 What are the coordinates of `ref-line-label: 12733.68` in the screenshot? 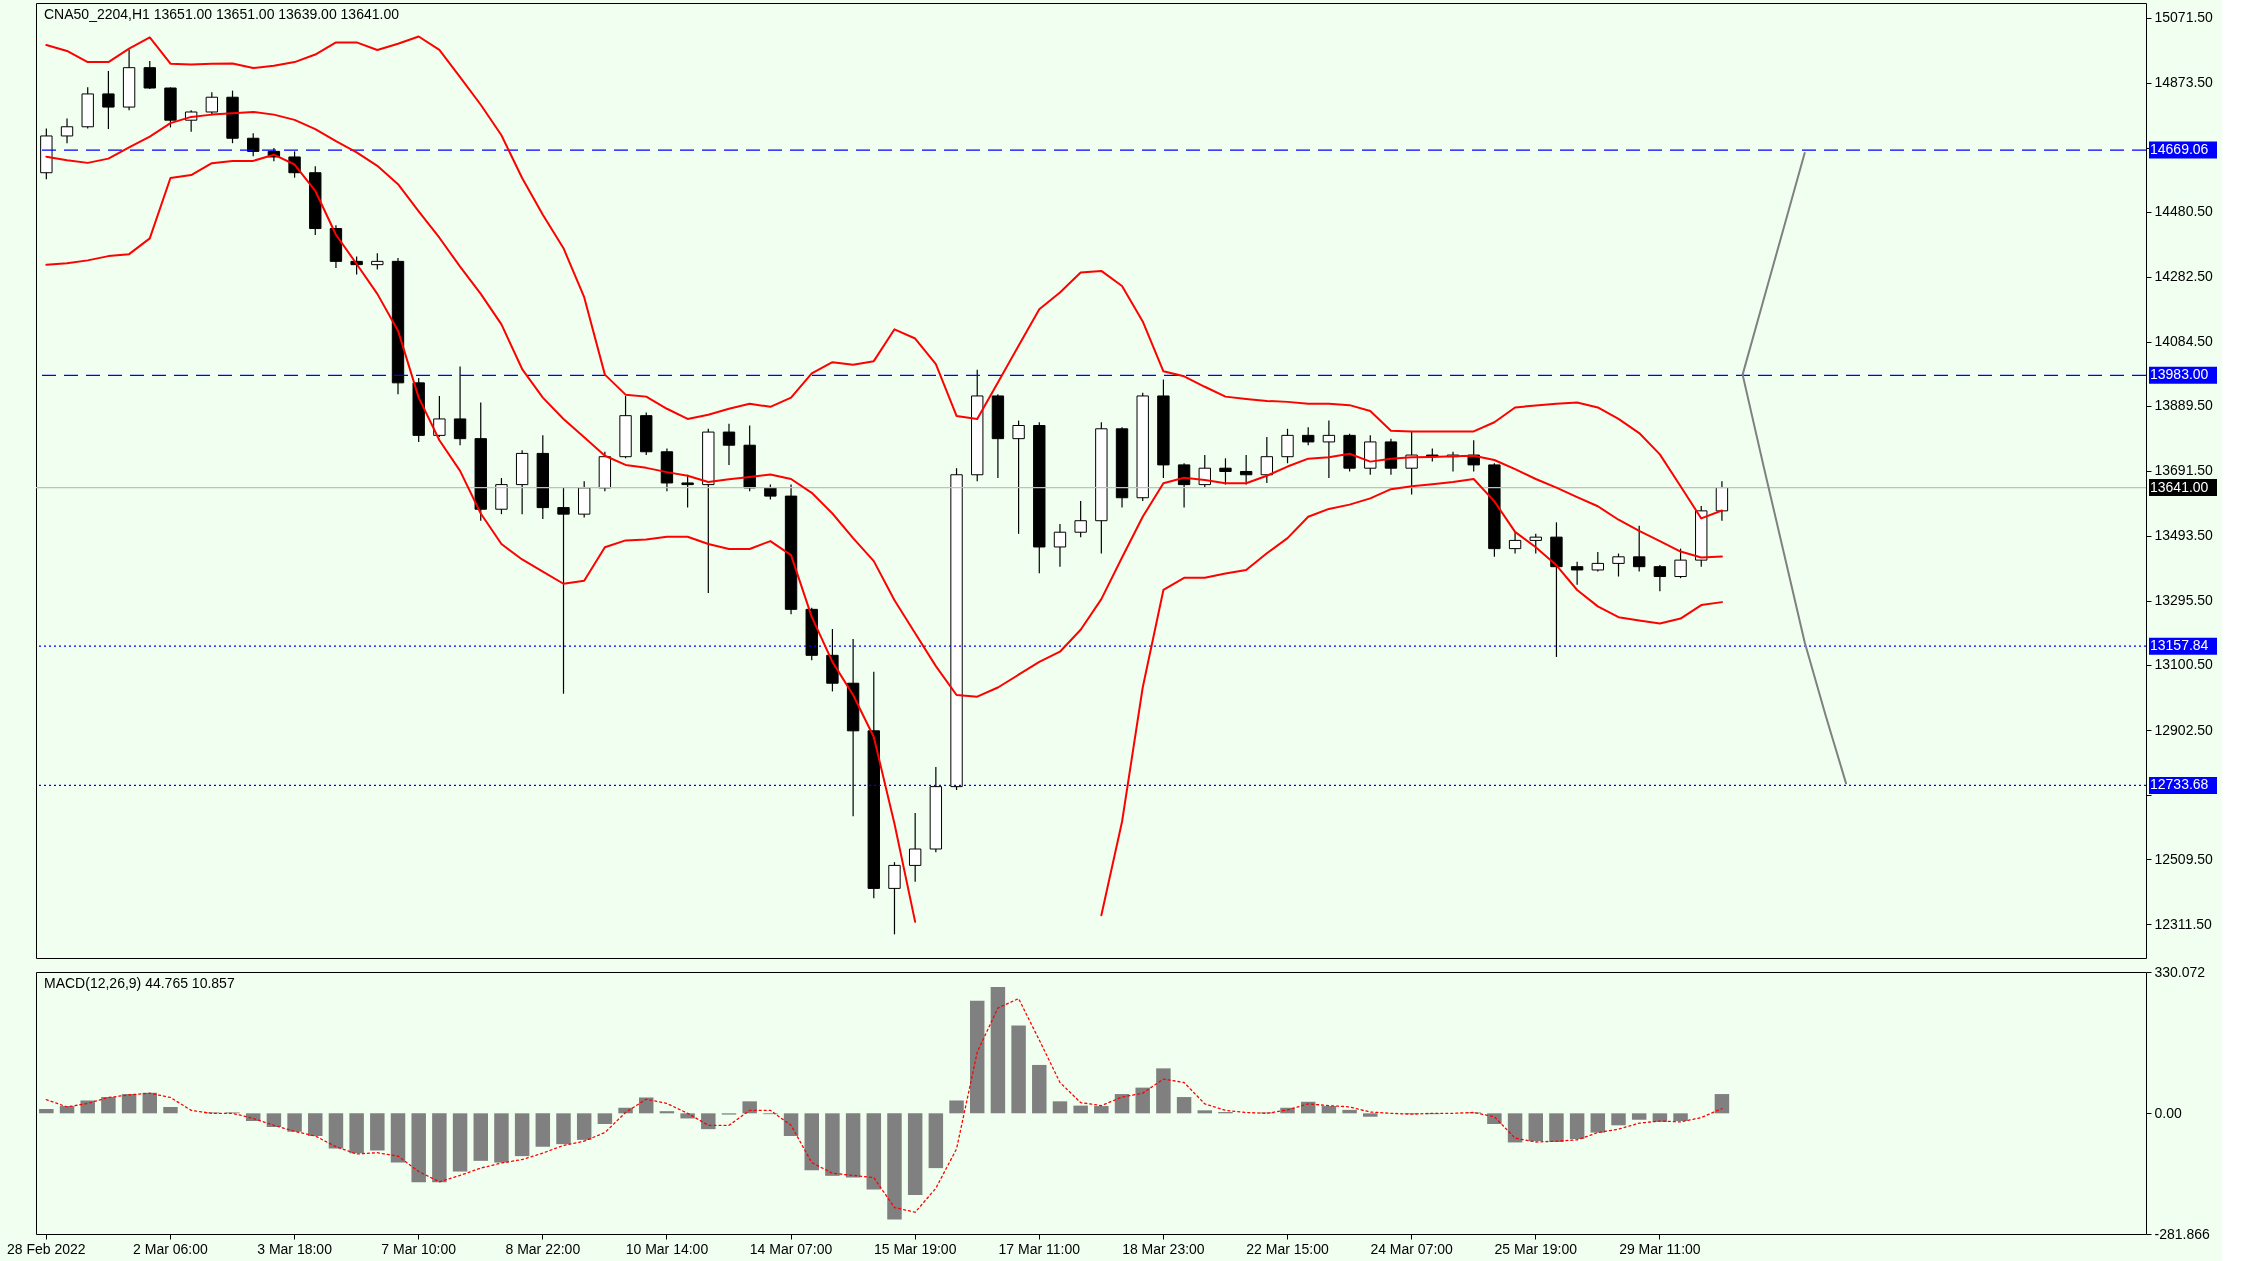 It's located at (2179, 784).